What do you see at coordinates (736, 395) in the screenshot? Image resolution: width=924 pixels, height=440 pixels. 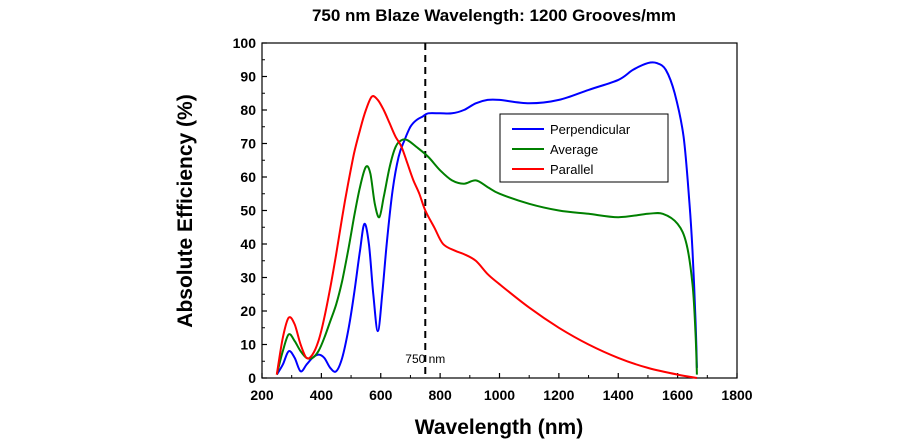 I see `x-tick-label: 1800` at bounding box center [736, 395].